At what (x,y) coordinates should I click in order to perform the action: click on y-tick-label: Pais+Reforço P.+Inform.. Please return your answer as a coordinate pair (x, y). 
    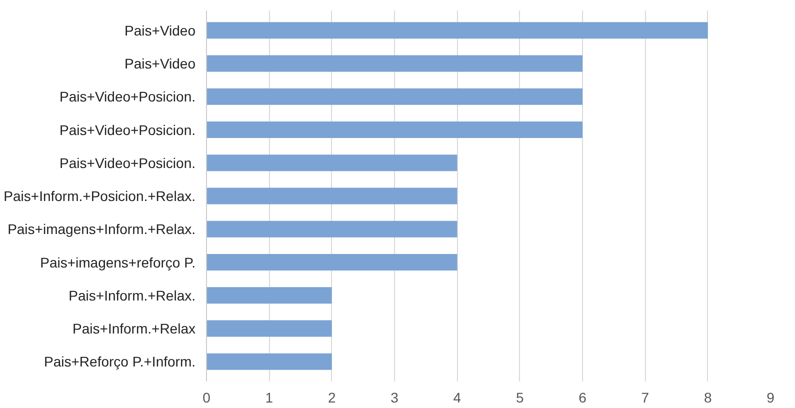
    Looking at the image, I should click on (120, 362).